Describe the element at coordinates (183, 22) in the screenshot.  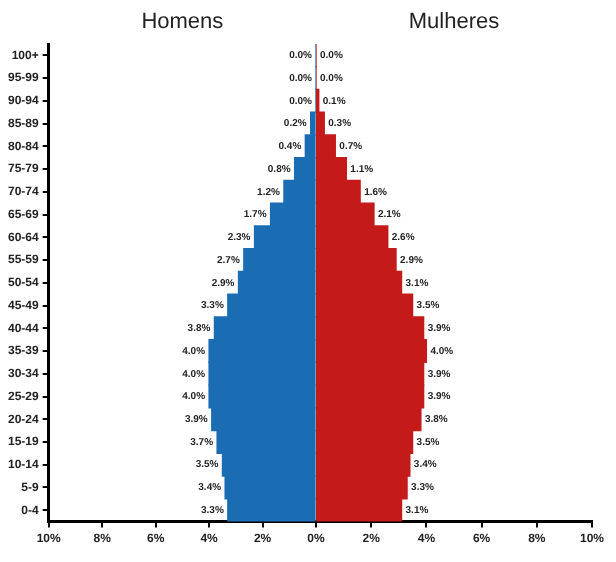
I see `chart-title: Homens` at that location.